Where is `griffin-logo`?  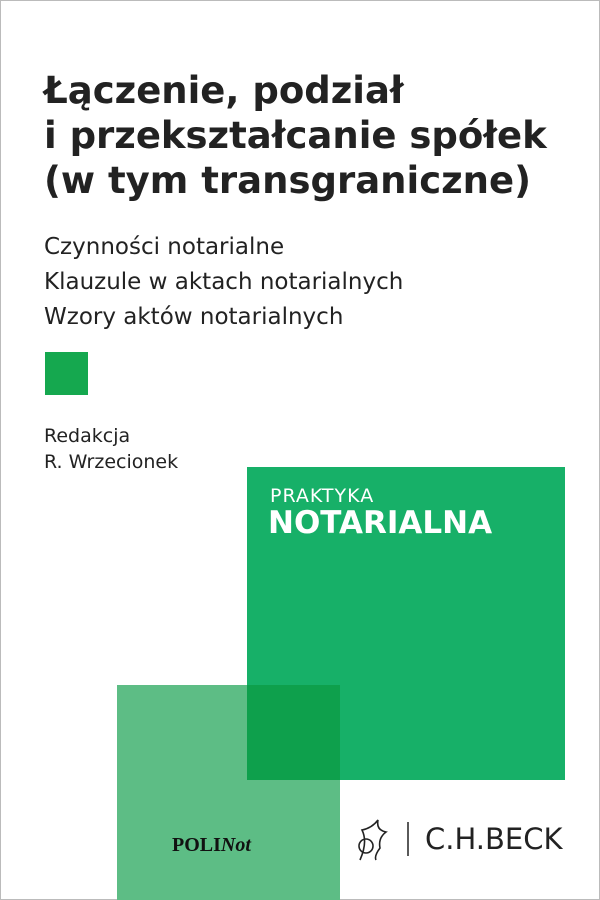
griffin-logo is located at coordinates (373, 840).